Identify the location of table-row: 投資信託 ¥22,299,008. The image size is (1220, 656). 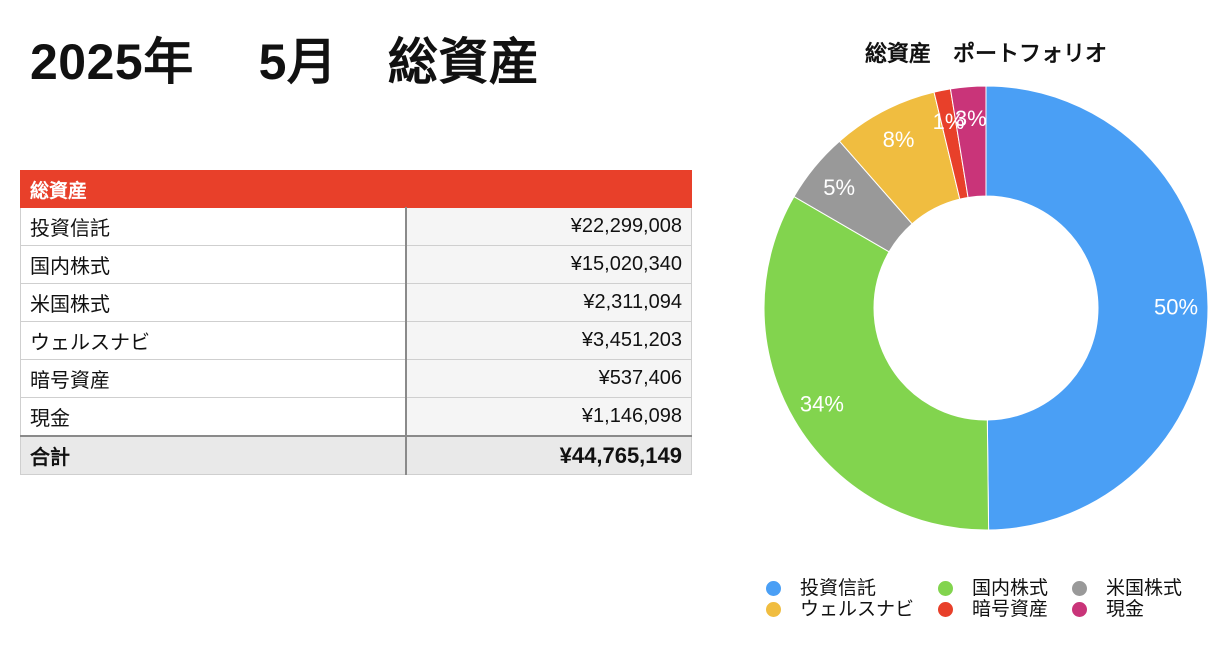
(356, 226).